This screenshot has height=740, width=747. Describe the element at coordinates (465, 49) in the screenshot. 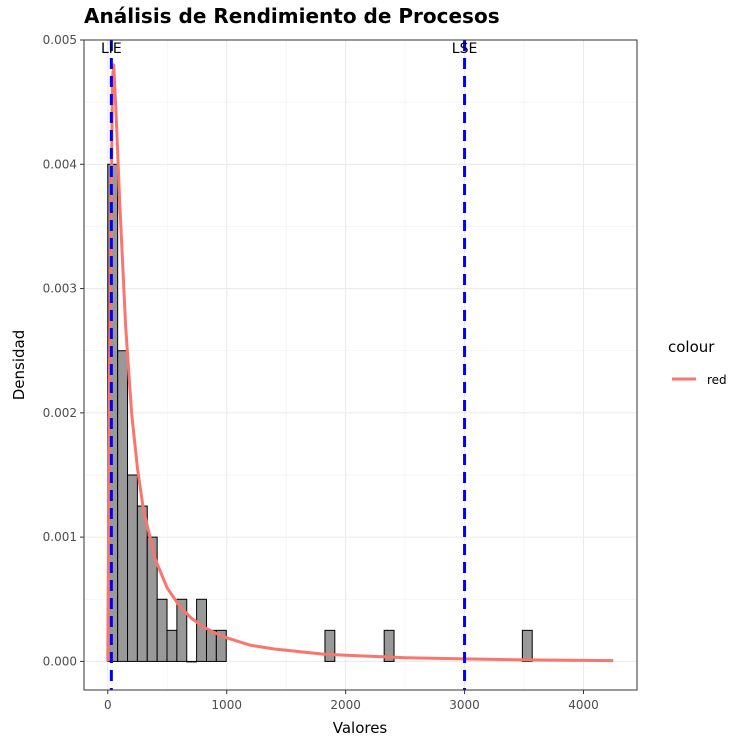

I see `reference-label-lse: LSE` at that location.